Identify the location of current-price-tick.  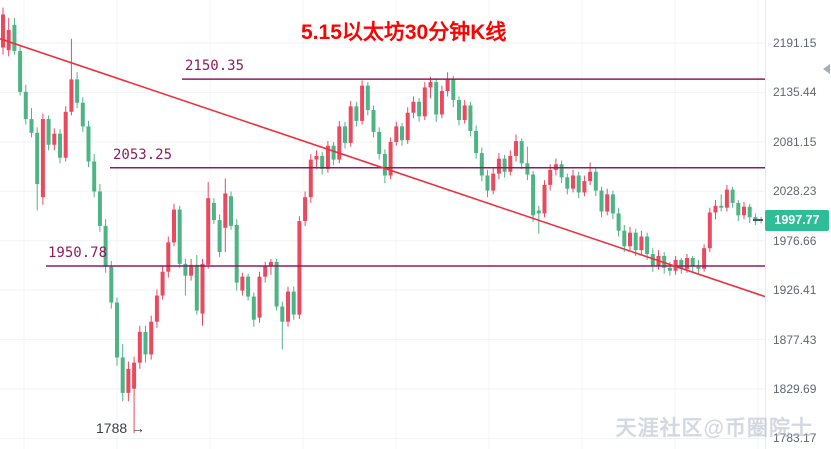
(758, 220).